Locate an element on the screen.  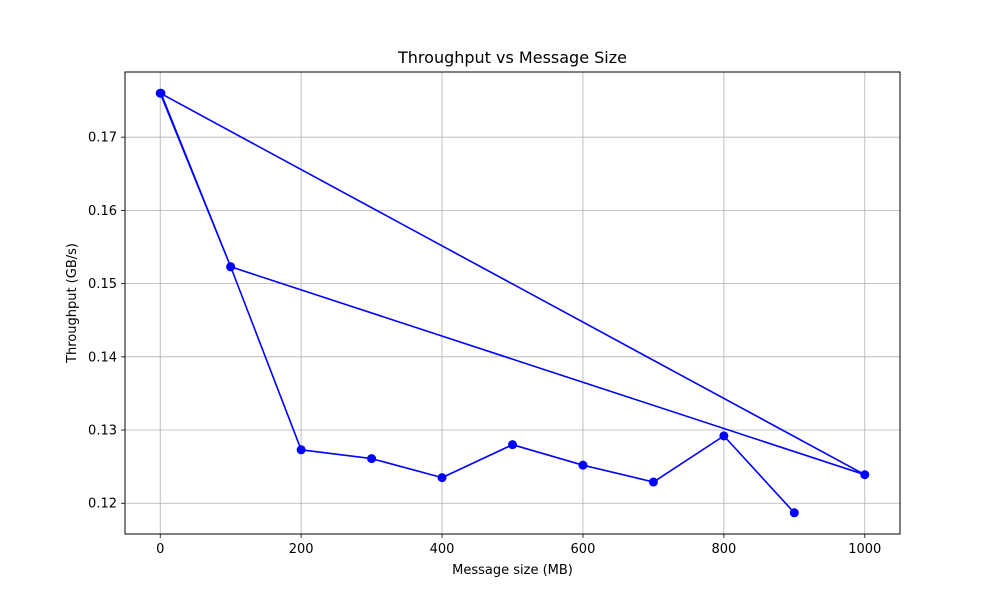
y-tick-label: 0.15 is located at coordinates (102, 284).